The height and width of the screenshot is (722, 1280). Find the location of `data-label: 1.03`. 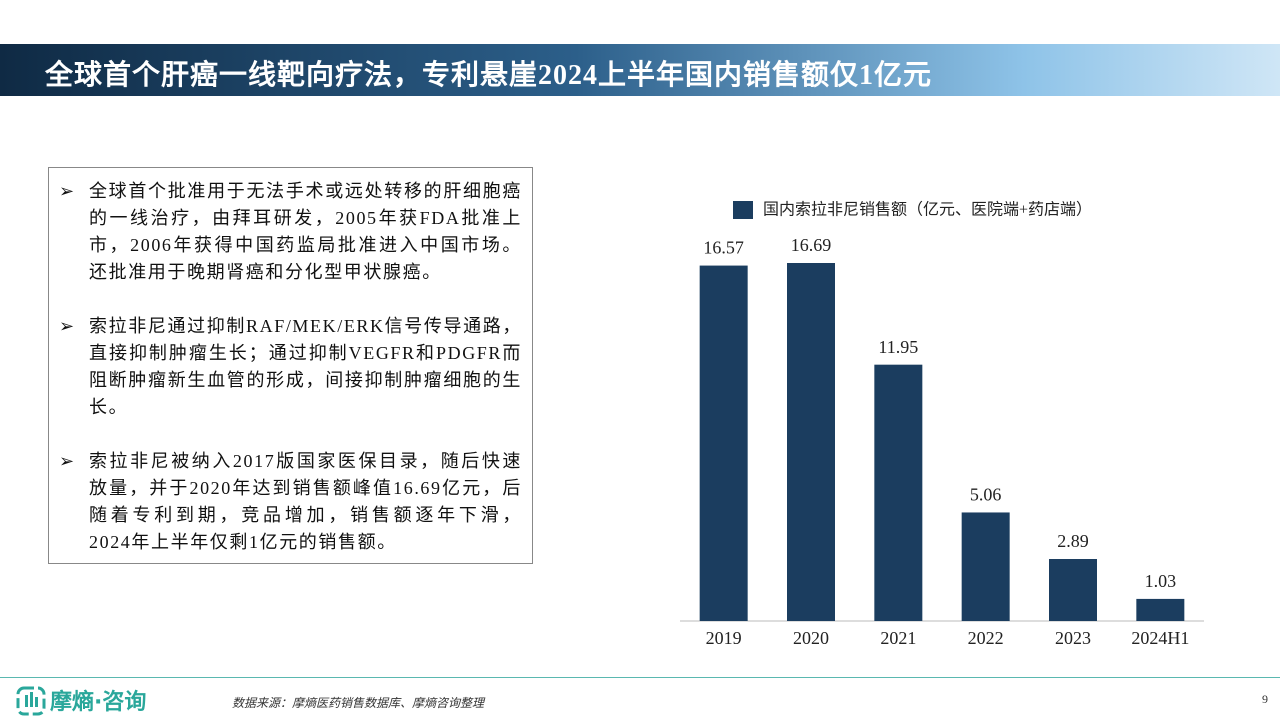

data-label: 1.03 is located at coordinates (1161, 581).